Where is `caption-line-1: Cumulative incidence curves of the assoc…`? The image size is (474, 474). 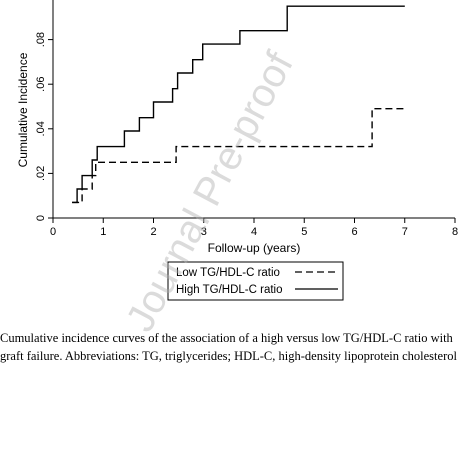
caption-line-1: Cumulative incidence curves of the assoc… is located at coordinates (226, 338).